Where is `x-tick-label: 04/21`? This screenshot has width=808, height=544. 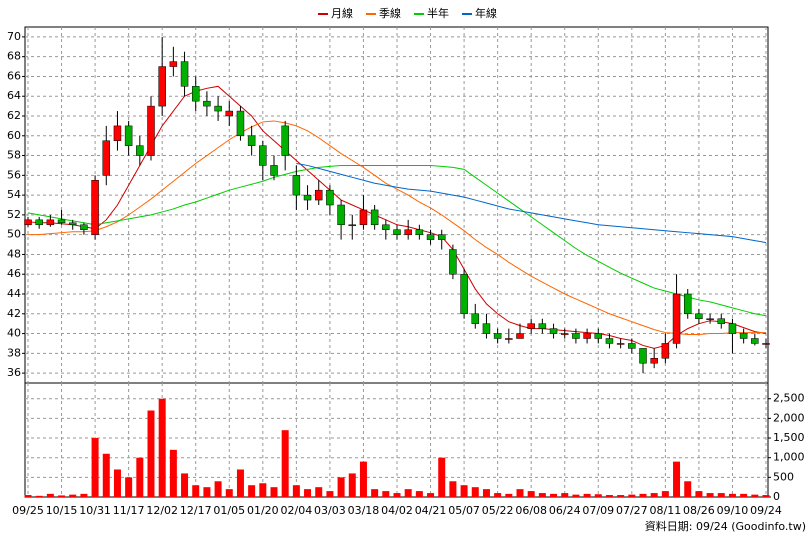 x-tick-label: 04/21 is located at coordinates (431, 510).